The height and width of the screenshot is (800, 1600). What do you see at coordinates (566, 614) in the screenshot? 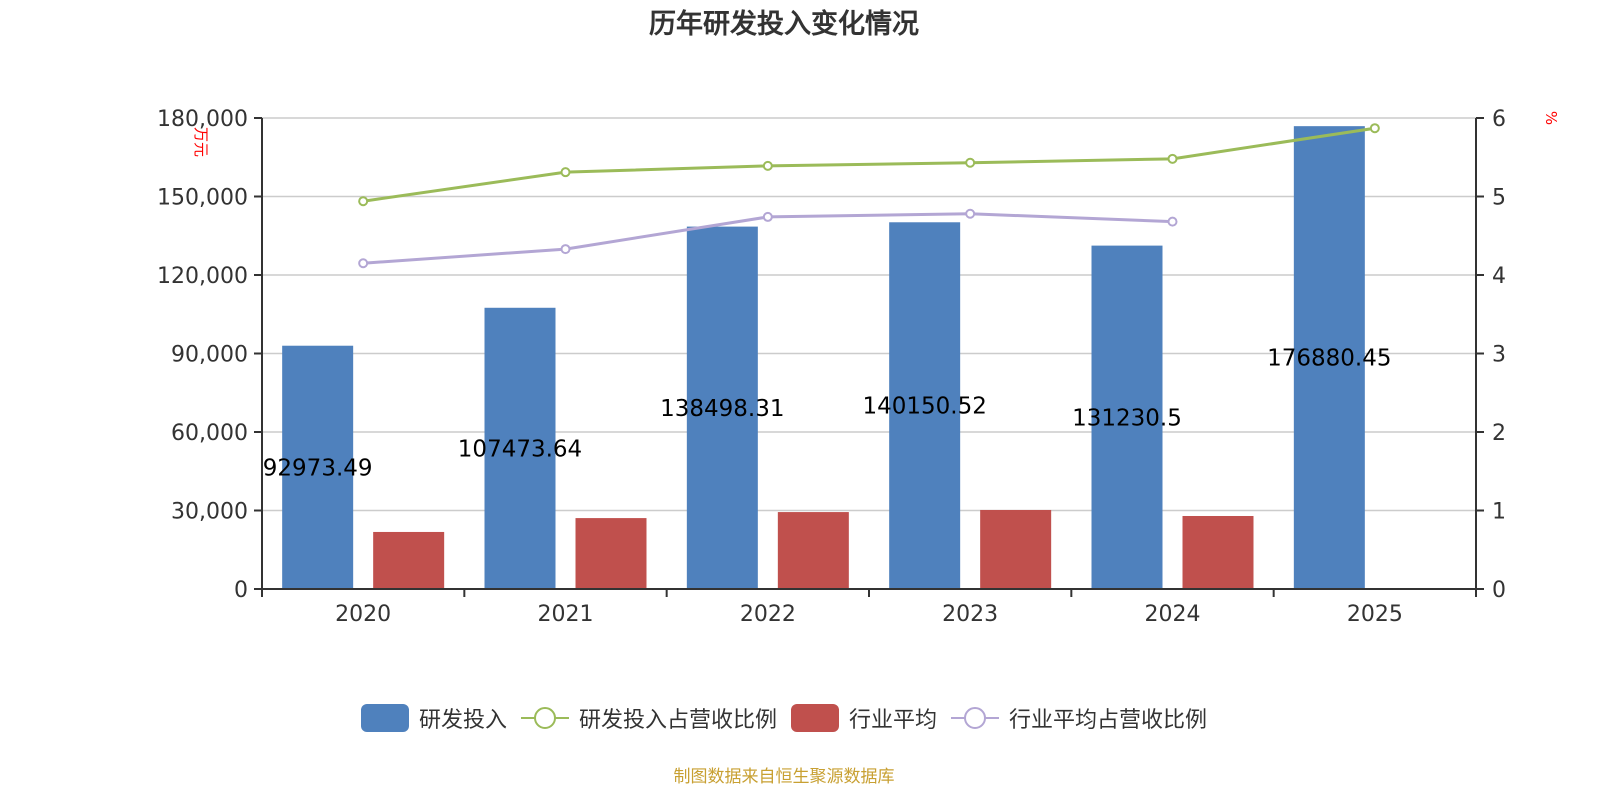
I see `x-axis-tick-label: 2021` at bounding box center [566, 614].